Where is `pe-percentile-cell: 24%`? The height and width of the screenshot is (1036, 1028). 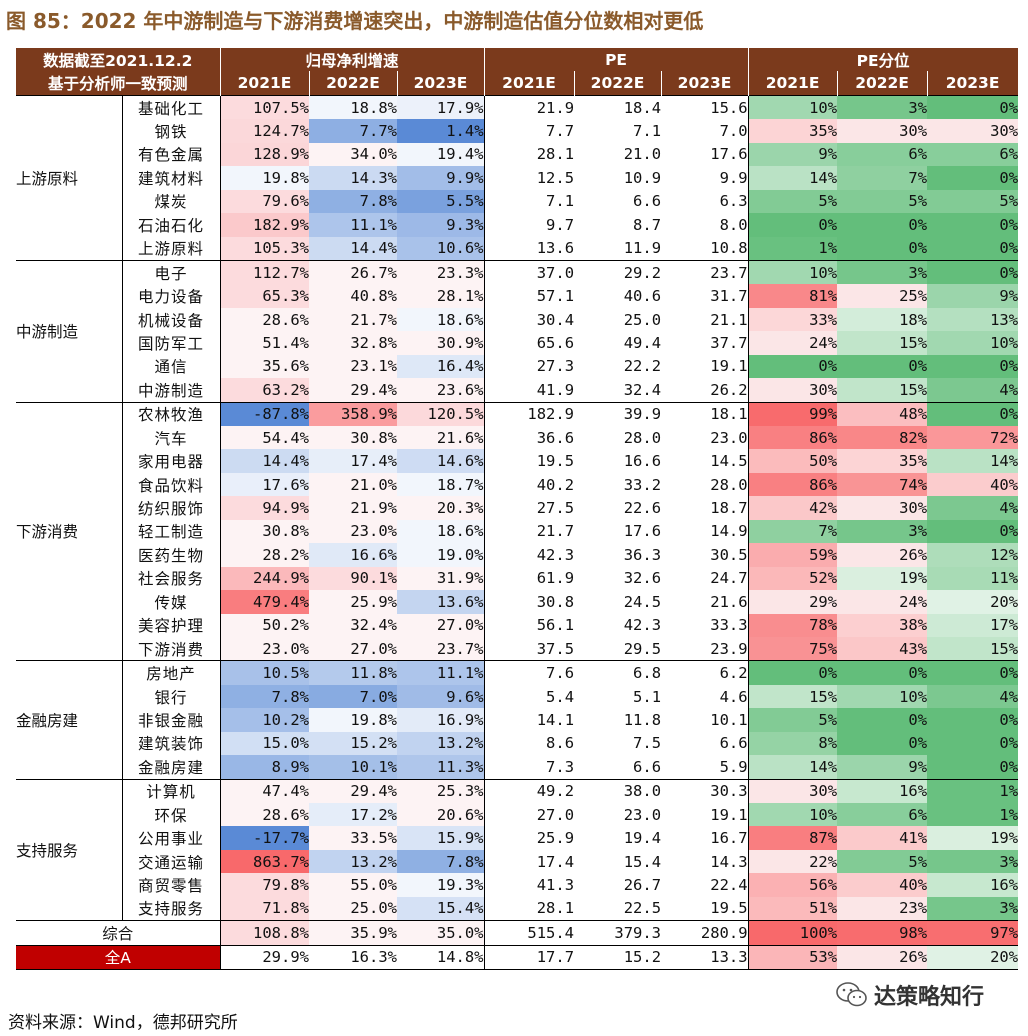 pe-percentile-cell: 24% is located at coordinates (793, 343).